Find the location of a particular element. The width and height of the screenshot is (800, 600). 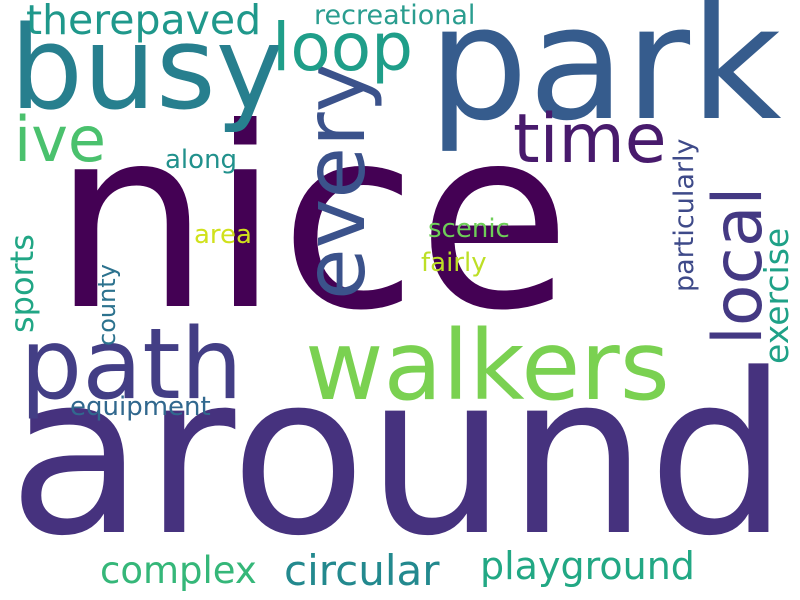

word-along: along is located at coordinates (201, 160).